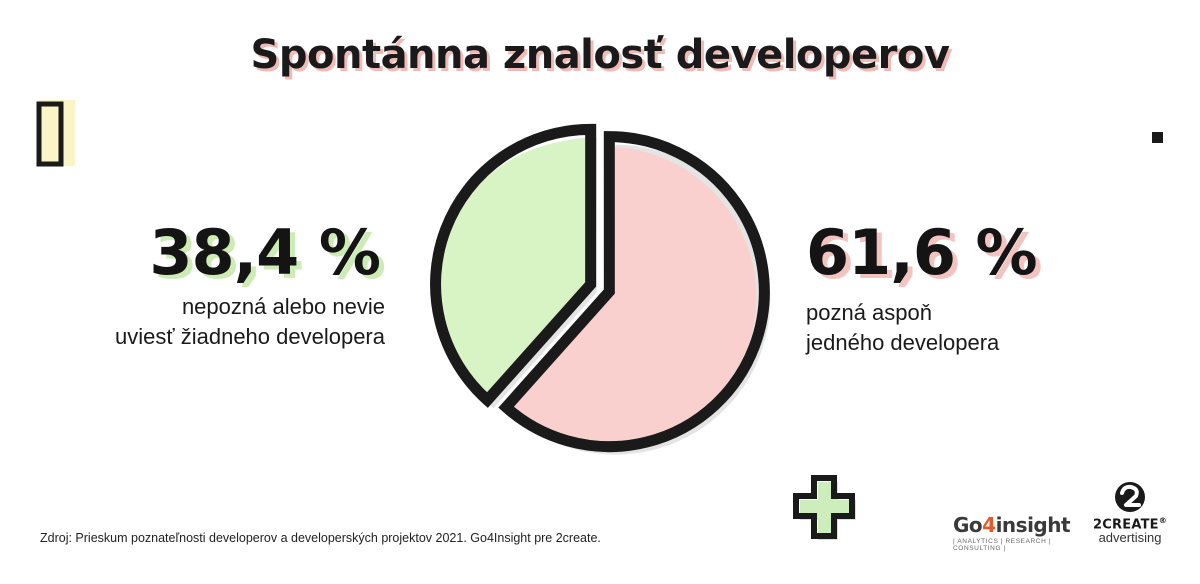 This screenshot has height=584, width=1200. What do you see at coordinates (966, 328) in the screenshot?
I see `right-description: pozná aspoň jedného developera` at bounding box center [966, 328].